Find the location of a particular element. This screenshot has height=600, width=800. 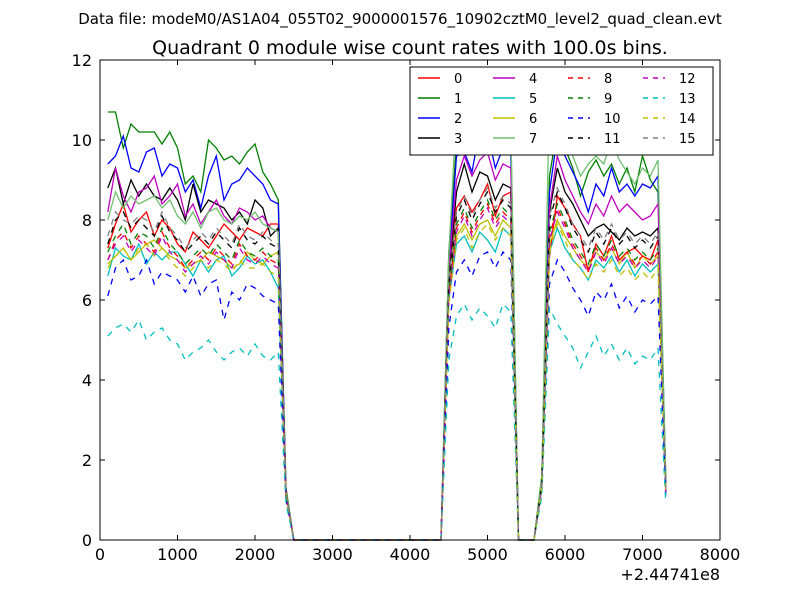

y-tick-label: 0 is located at coordinates (87, 540).